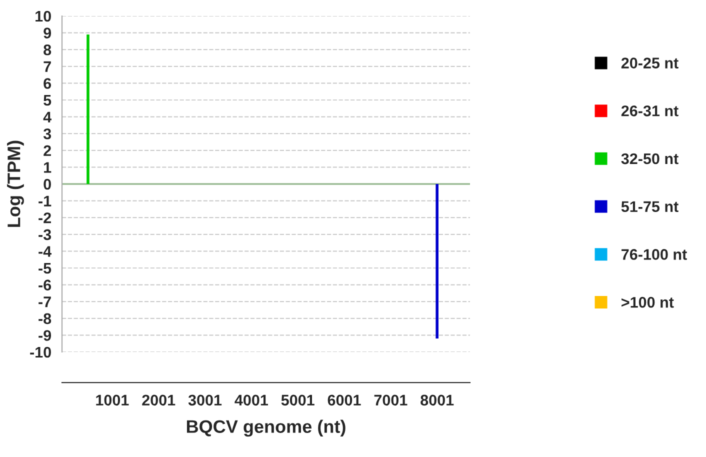  I want to click on y-tick-label: -1, so click(45, 201).